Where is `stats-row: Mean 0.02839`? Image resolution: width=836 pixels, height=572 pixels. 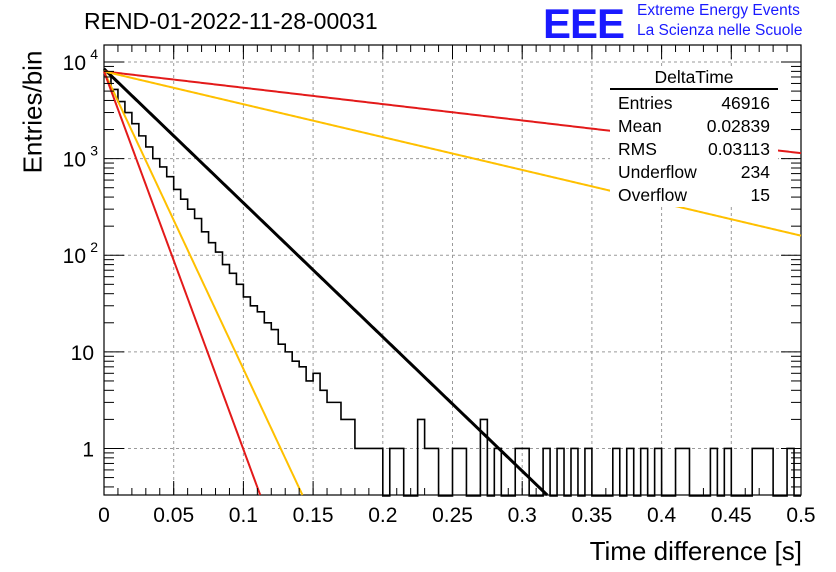
stats-row: Mean 0.02839 is located at coordinates (694, 126).